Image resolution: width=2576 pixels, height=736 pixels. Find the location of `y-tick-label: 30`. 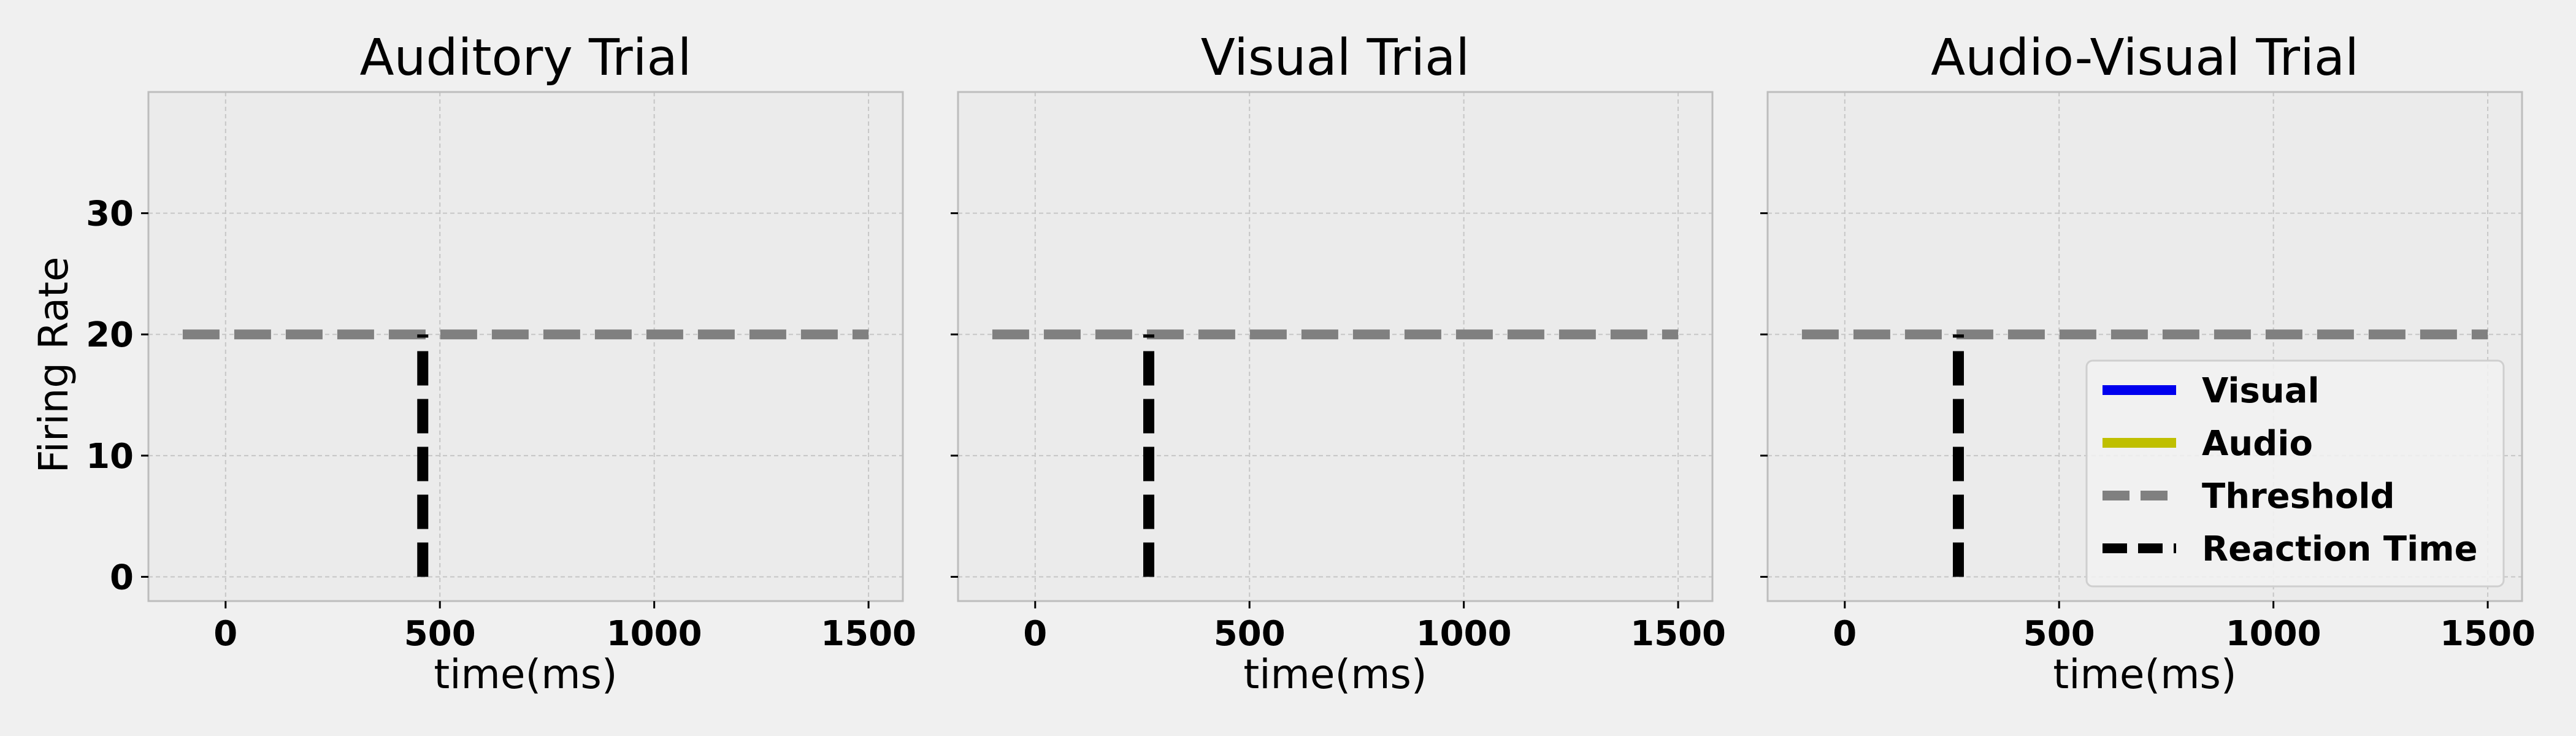

y-tick-label: 30 is located at coordinates (110, 214).